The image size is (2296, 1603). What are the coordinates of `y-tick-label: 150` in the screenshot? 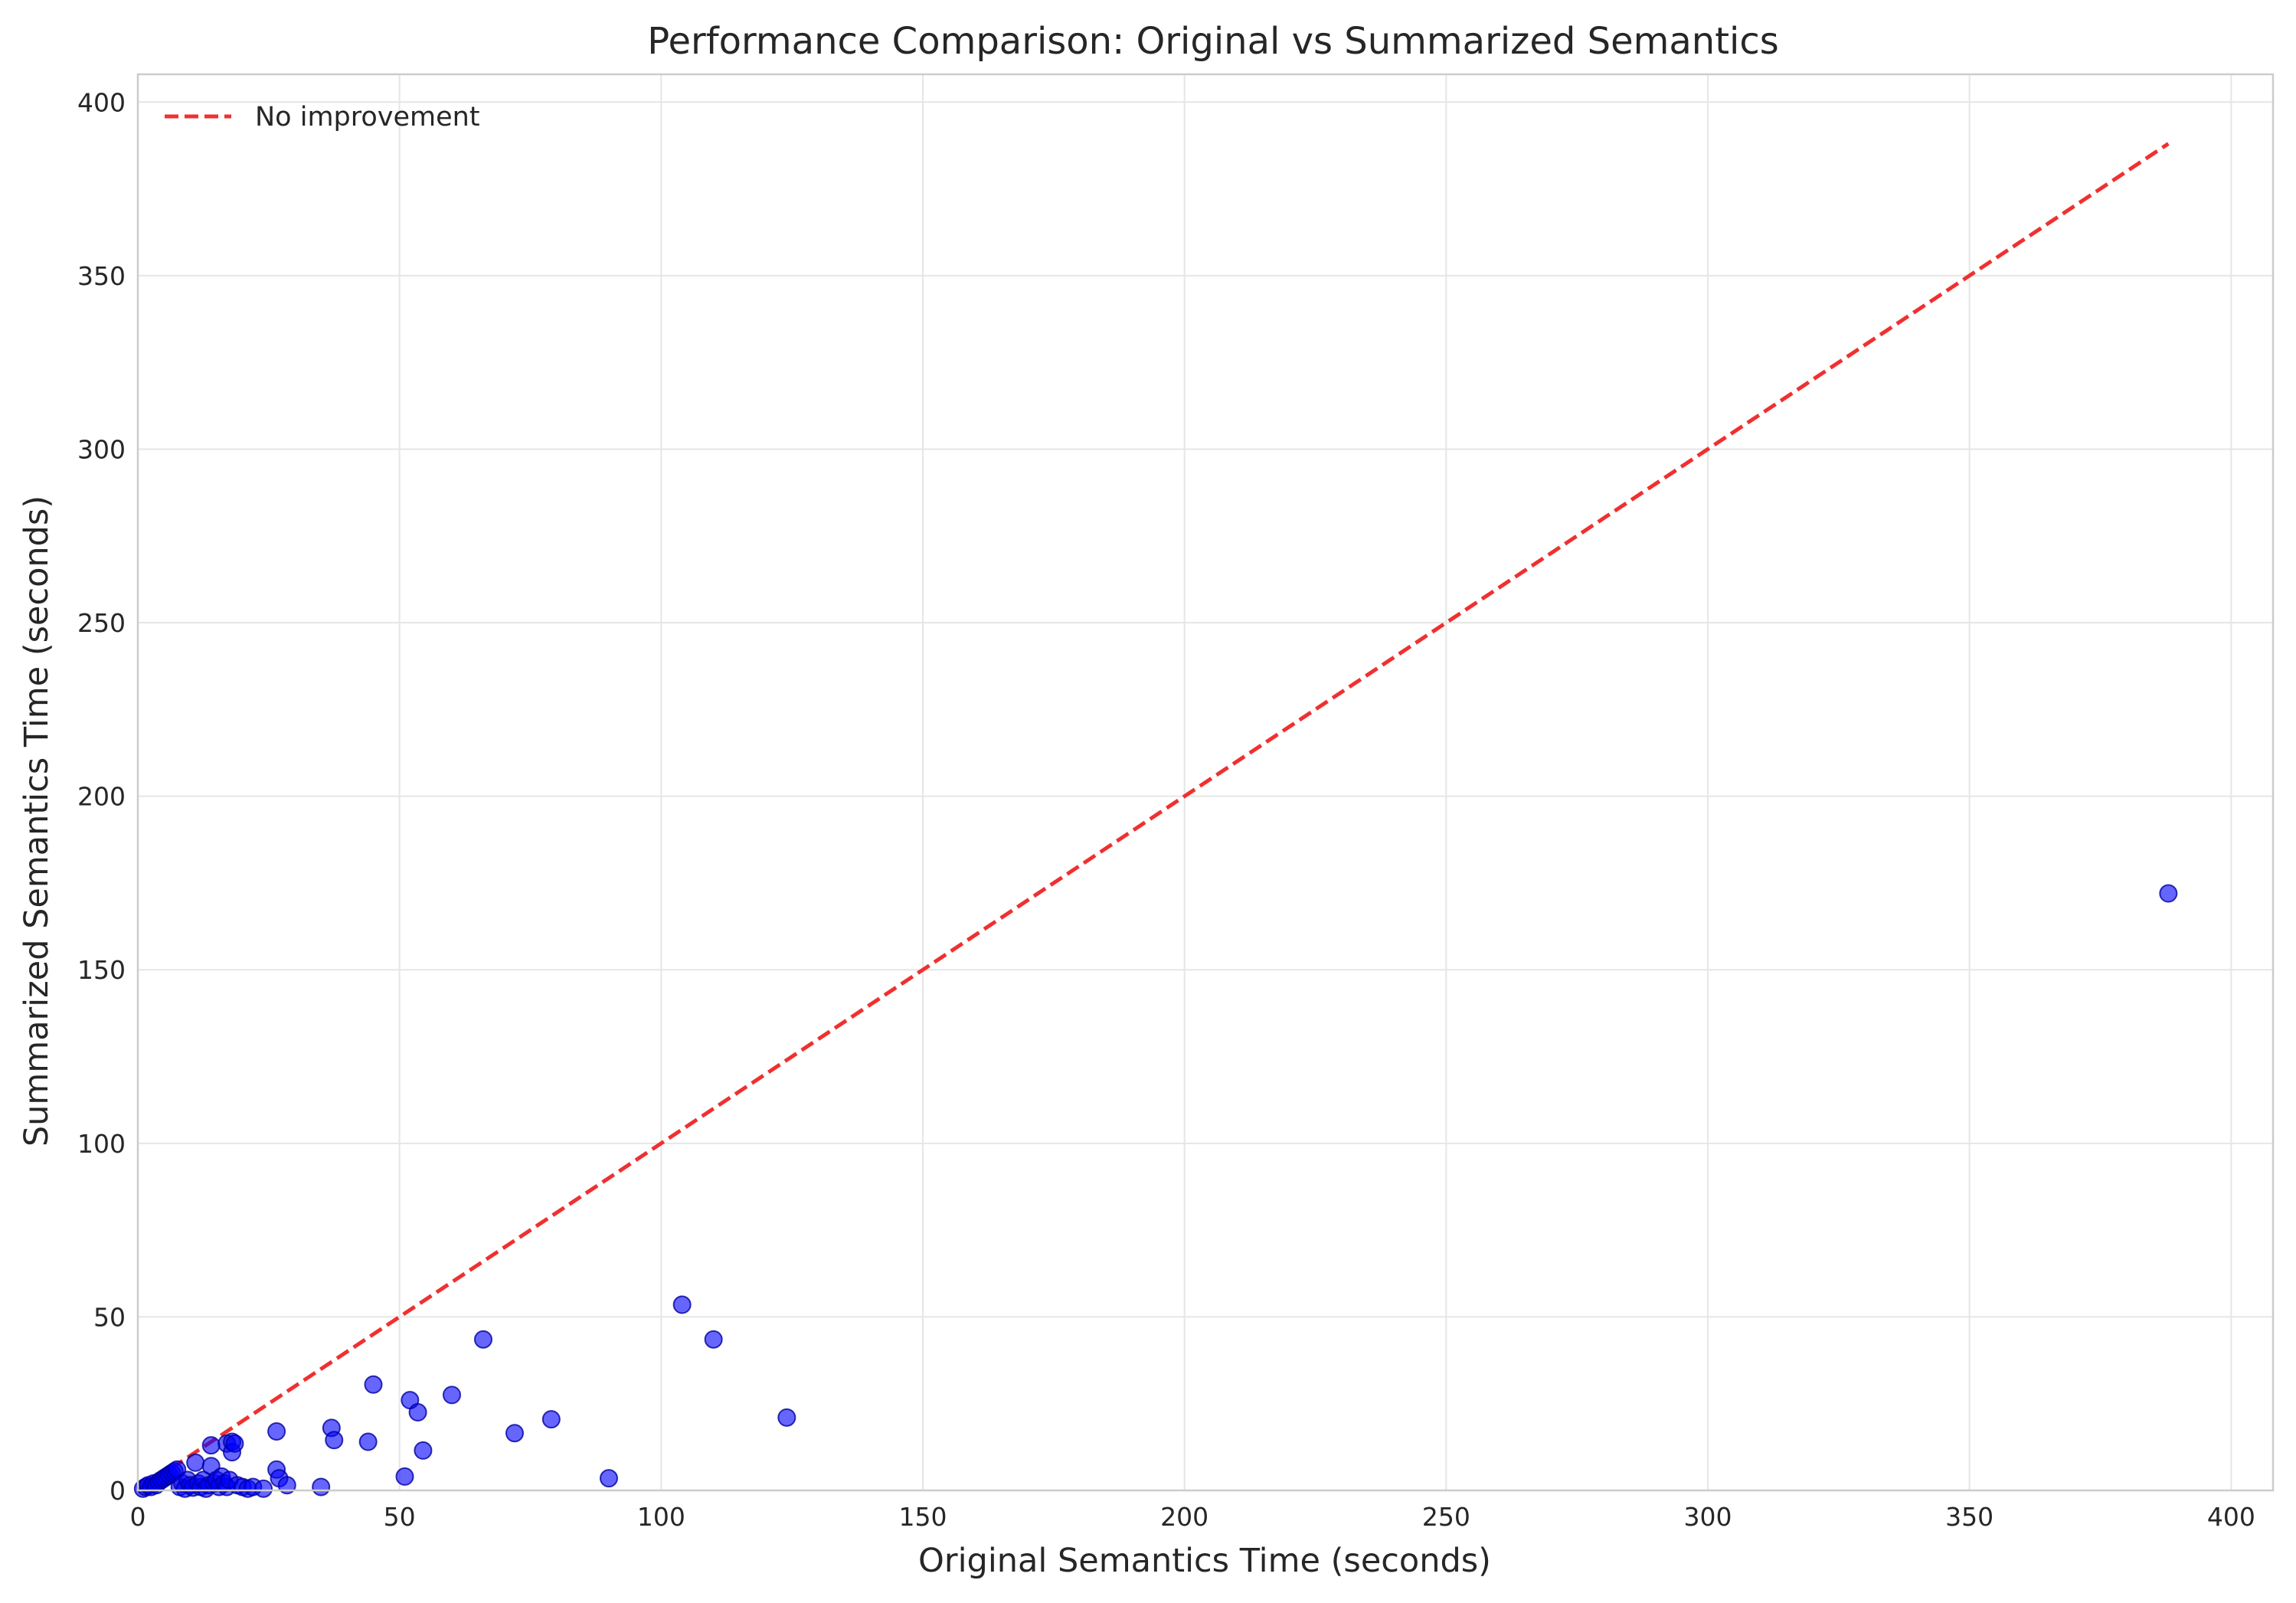 It's located at (101, 970).